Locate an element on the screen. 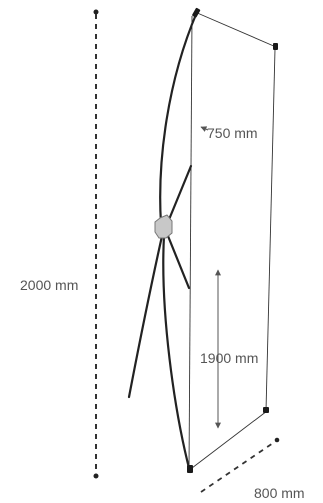  clip-top-right is located at coordinates (275, 46).